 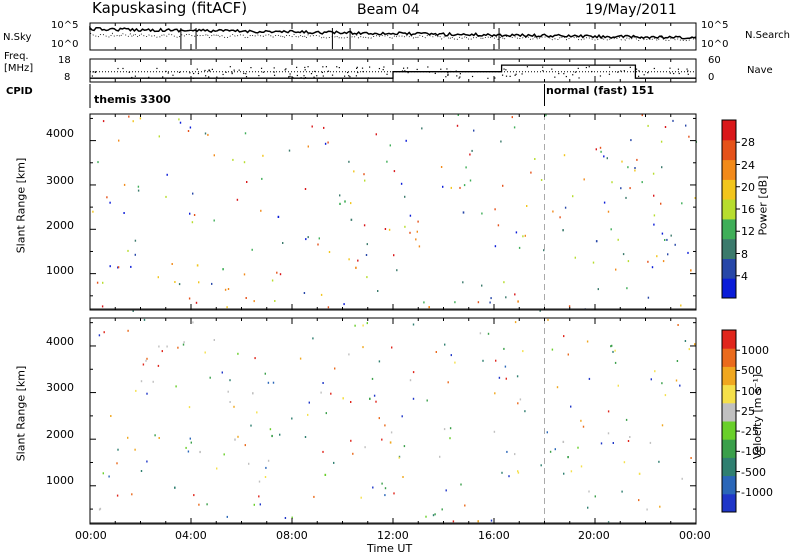 I want to click on velocity-ytick-4000: 4000, so click(x=60, y=341).